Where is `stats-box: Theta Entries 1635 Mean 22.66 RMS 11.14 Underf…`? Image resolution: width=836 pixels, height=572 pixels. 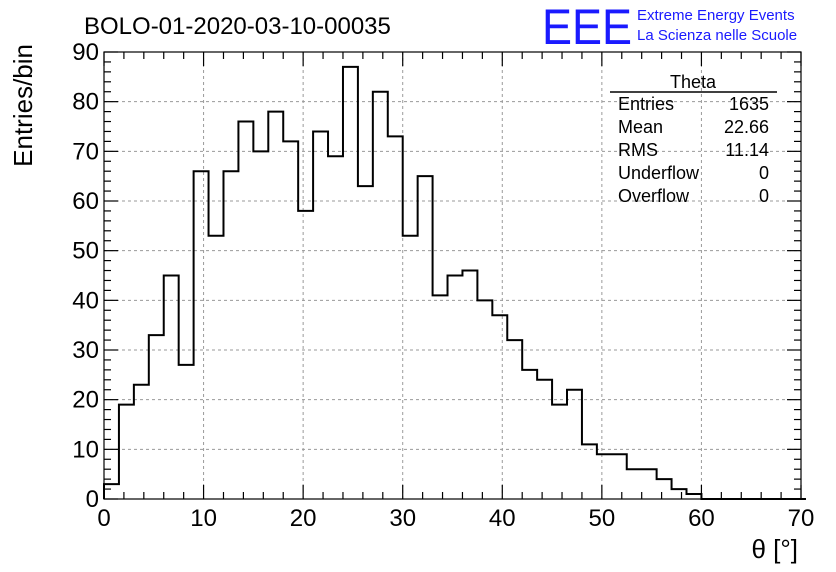
stats-box: Theta Entries 1635 Mean 22.66 RMS 11.14 Underf… is located at coordinates (693, 139).